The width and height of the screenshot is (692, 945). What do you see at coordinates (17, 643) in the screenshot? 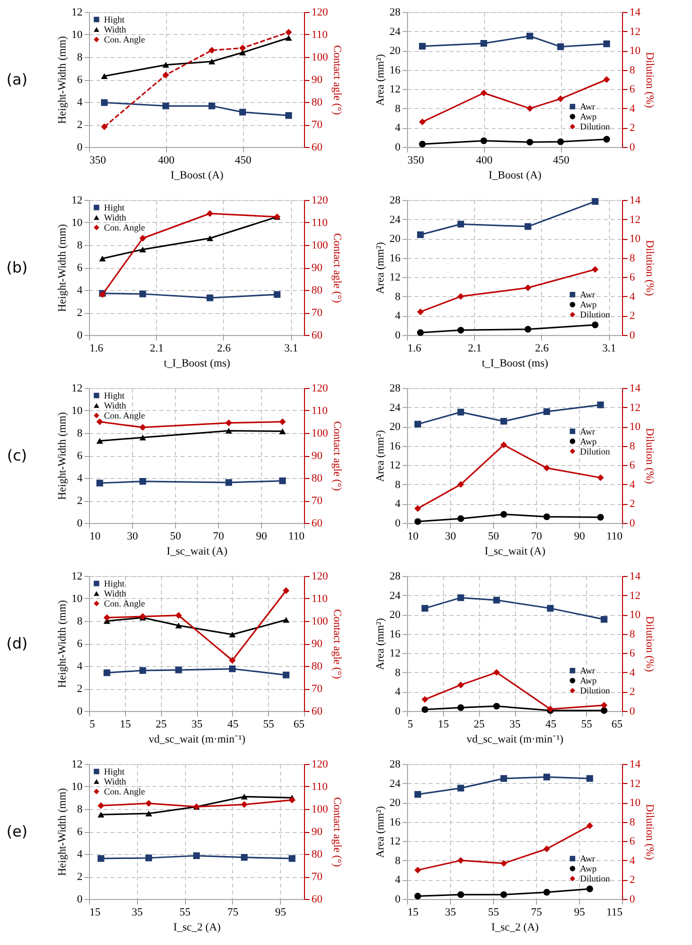
I see `text: (d)` at bounding box center [17, 643].